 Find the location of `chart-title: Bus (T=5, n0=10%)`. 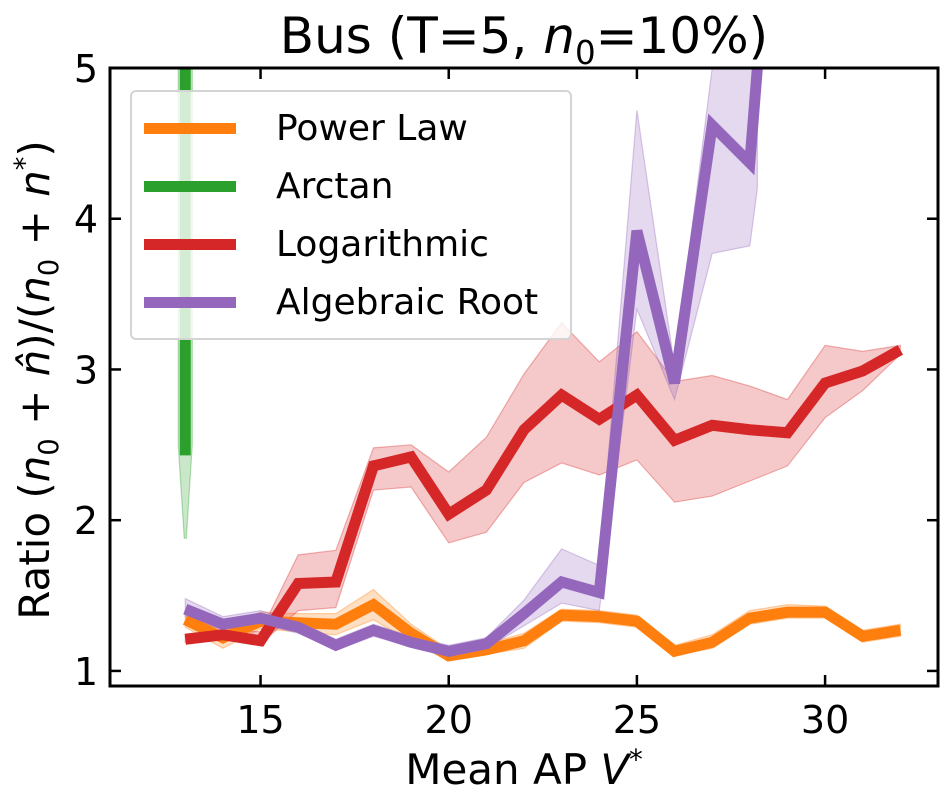

chart-title: Bus (T=5, n0=10%) is located at coordinates (524, 39).